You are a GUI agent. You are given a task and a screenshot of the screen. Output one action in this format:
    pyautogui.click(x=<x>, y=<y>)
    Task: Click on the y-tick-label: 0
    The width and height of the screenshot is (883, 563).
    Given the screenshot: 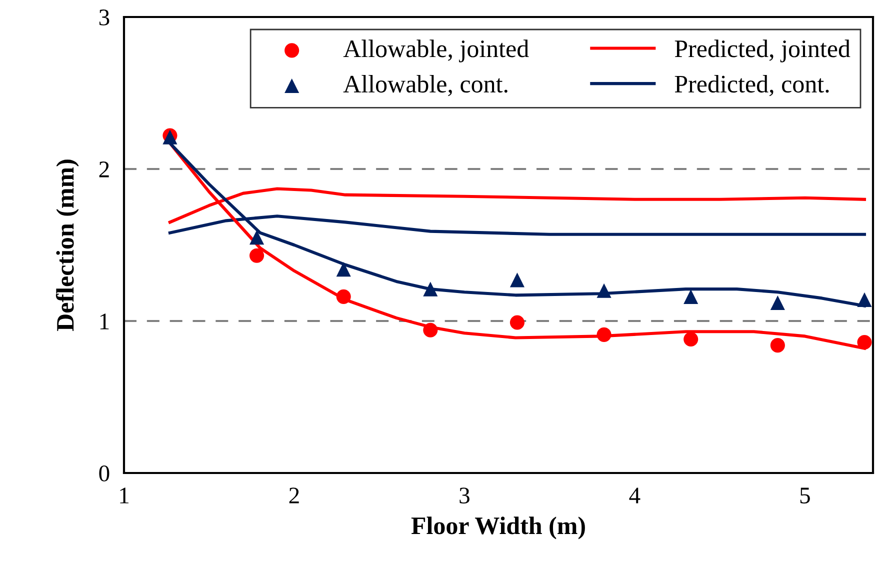 What is the action you would take?
    pyautogui.click(x=104, y=473)
    